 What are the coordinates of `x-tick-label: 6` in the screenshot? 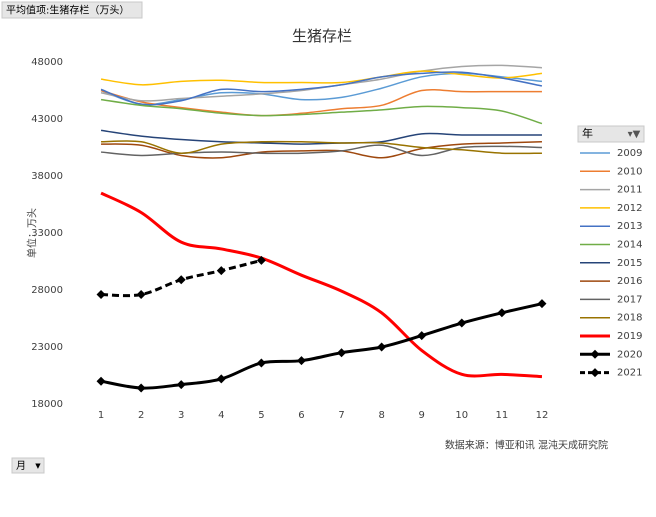 It's located at (301, 415).